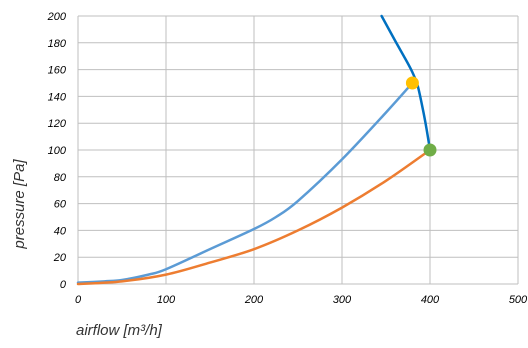 The height and width of the screenshot is (348, 528). Describe the element at coordinates (78, 300) in the screenshot. I see `x-tick-label: 0` at that location.